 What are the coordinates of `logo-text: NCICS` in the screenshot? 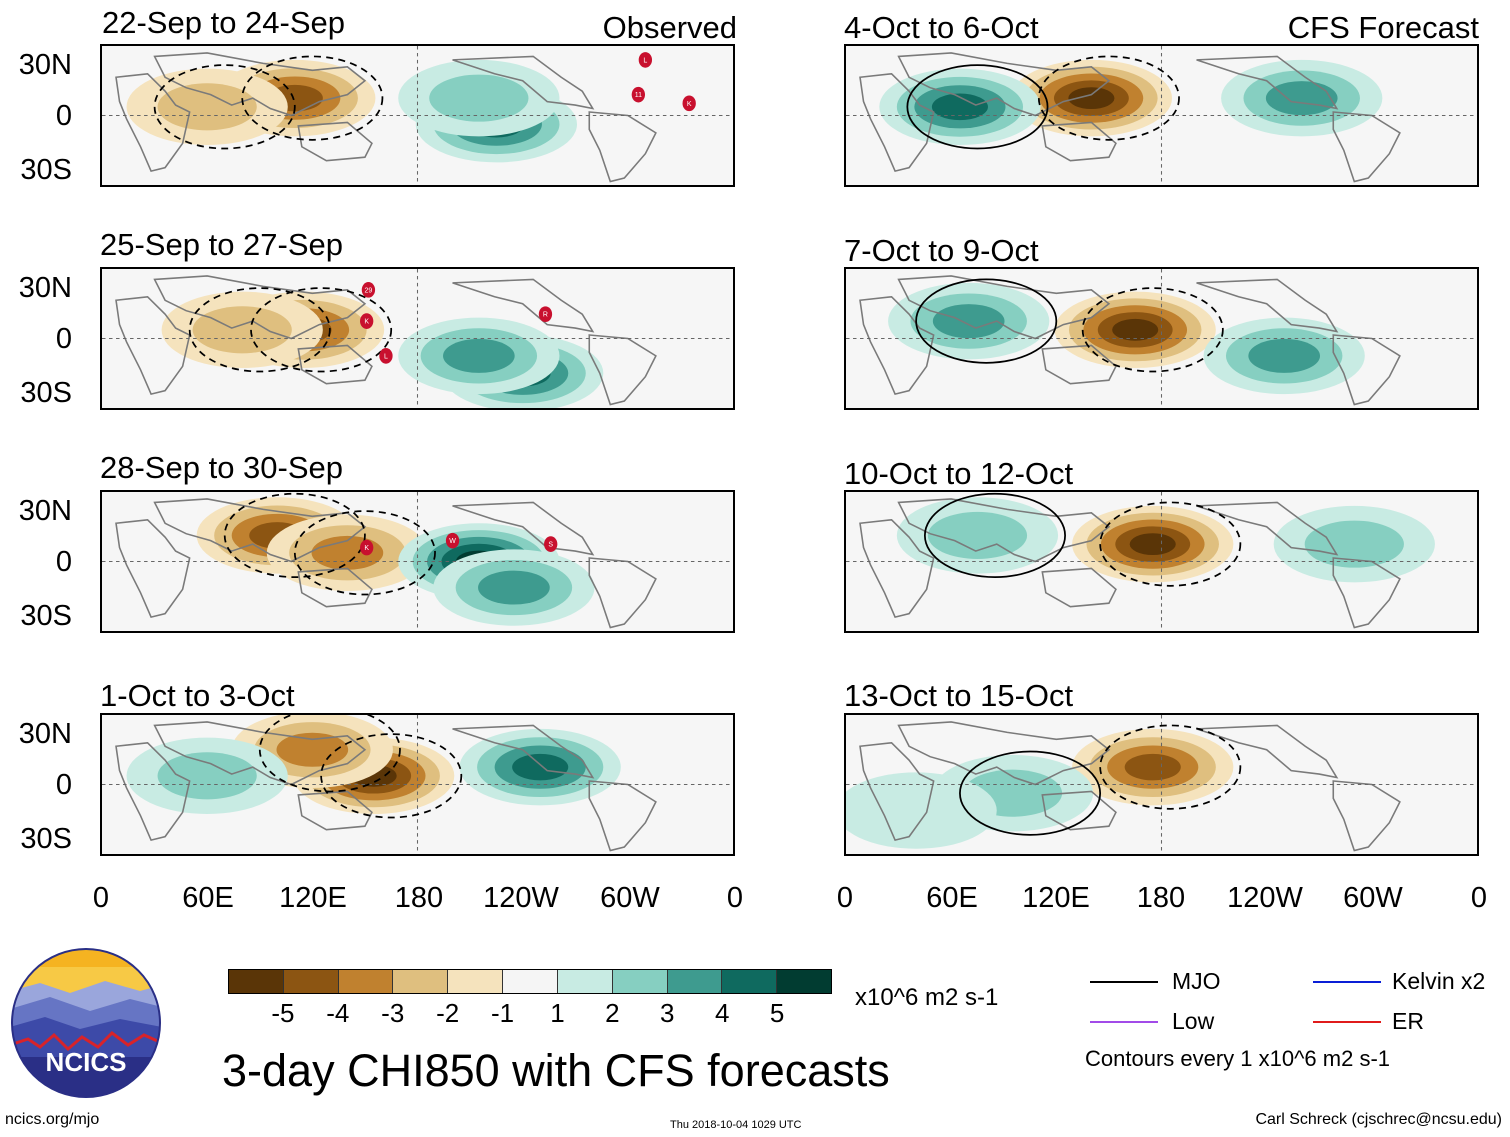 It's located at (86, 1062).